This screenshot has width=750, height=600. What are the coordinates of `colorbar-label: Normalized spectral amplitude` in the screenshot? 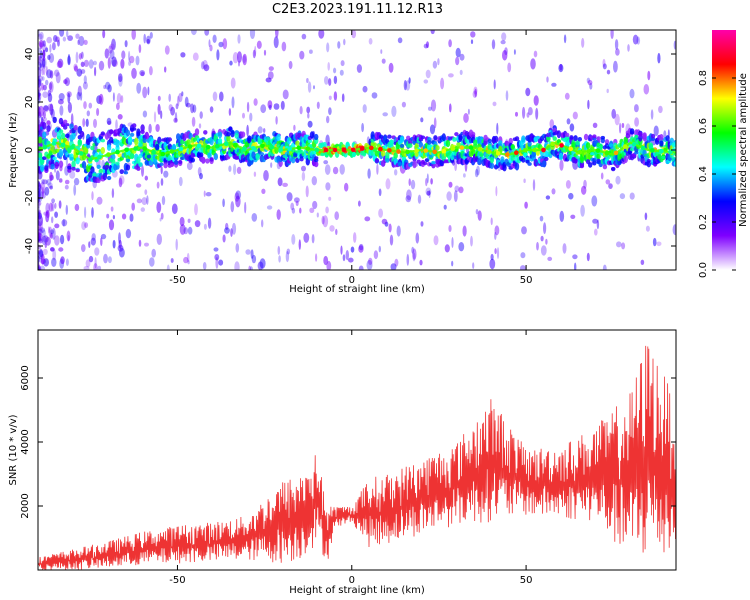 It's located at (743, 150).